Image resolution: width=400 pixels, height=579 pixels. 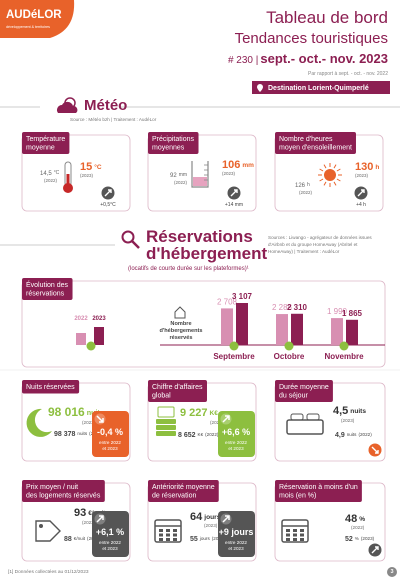 I want to click on search-icon, so click(x=135, y=244).